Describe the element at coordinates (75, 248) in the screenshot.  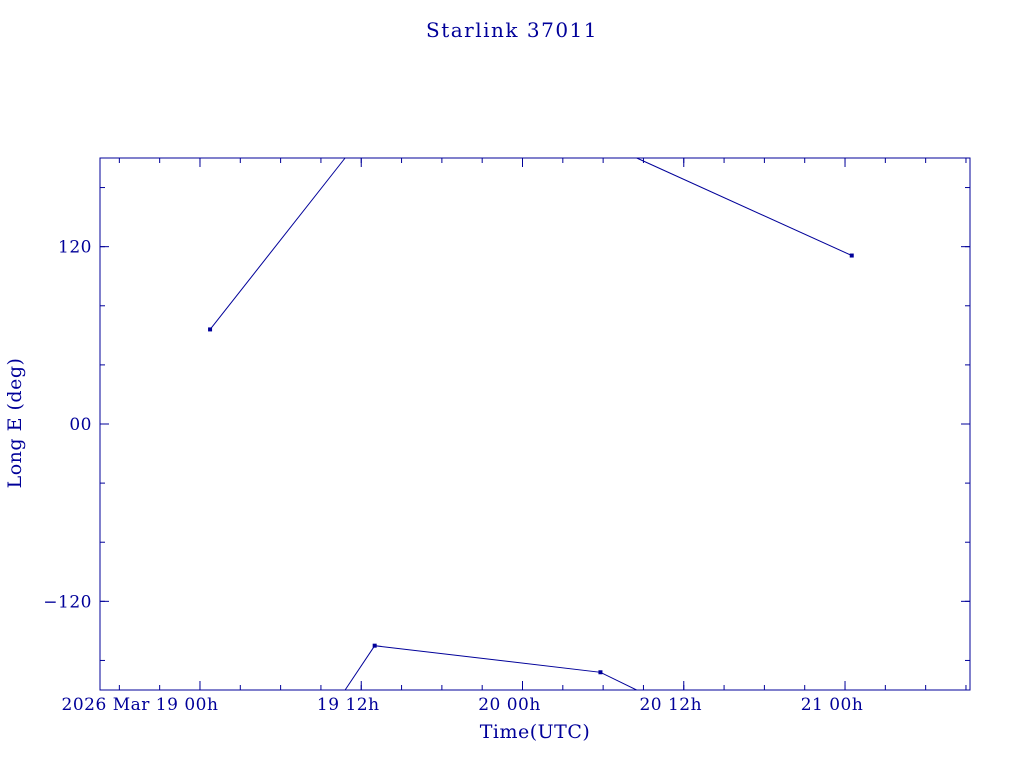
I see `y-tick-label: 120` at that location.